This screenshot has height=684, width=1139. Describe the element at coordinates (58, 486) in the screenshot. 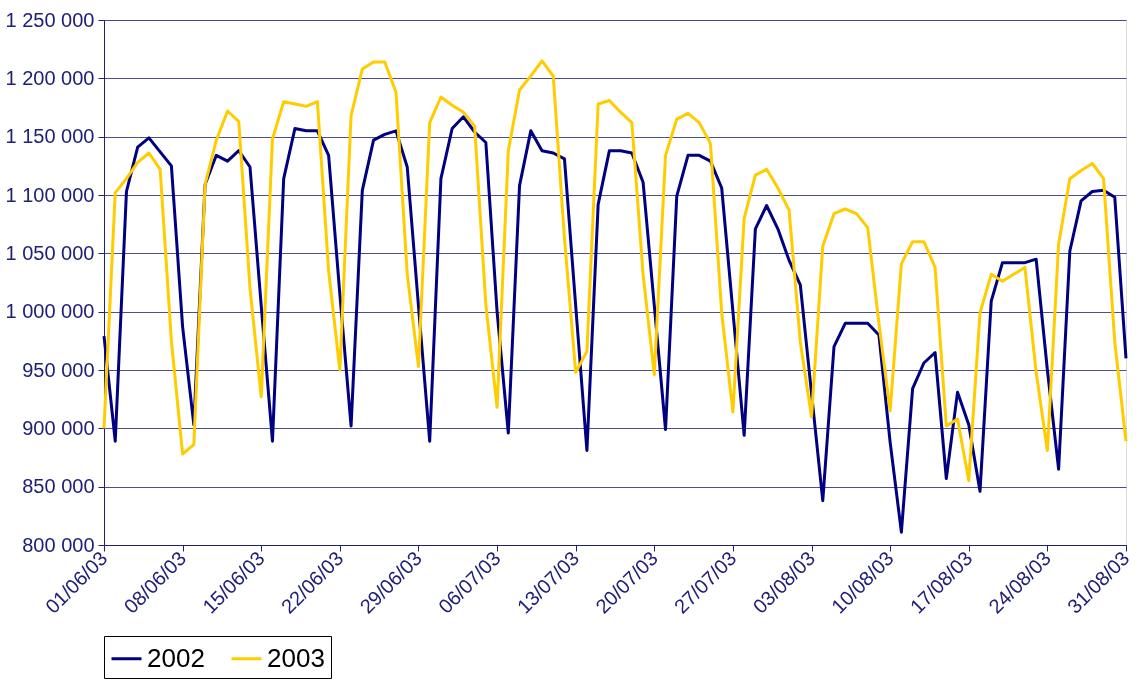

I see `y-tick-label: 850 000` at that location.